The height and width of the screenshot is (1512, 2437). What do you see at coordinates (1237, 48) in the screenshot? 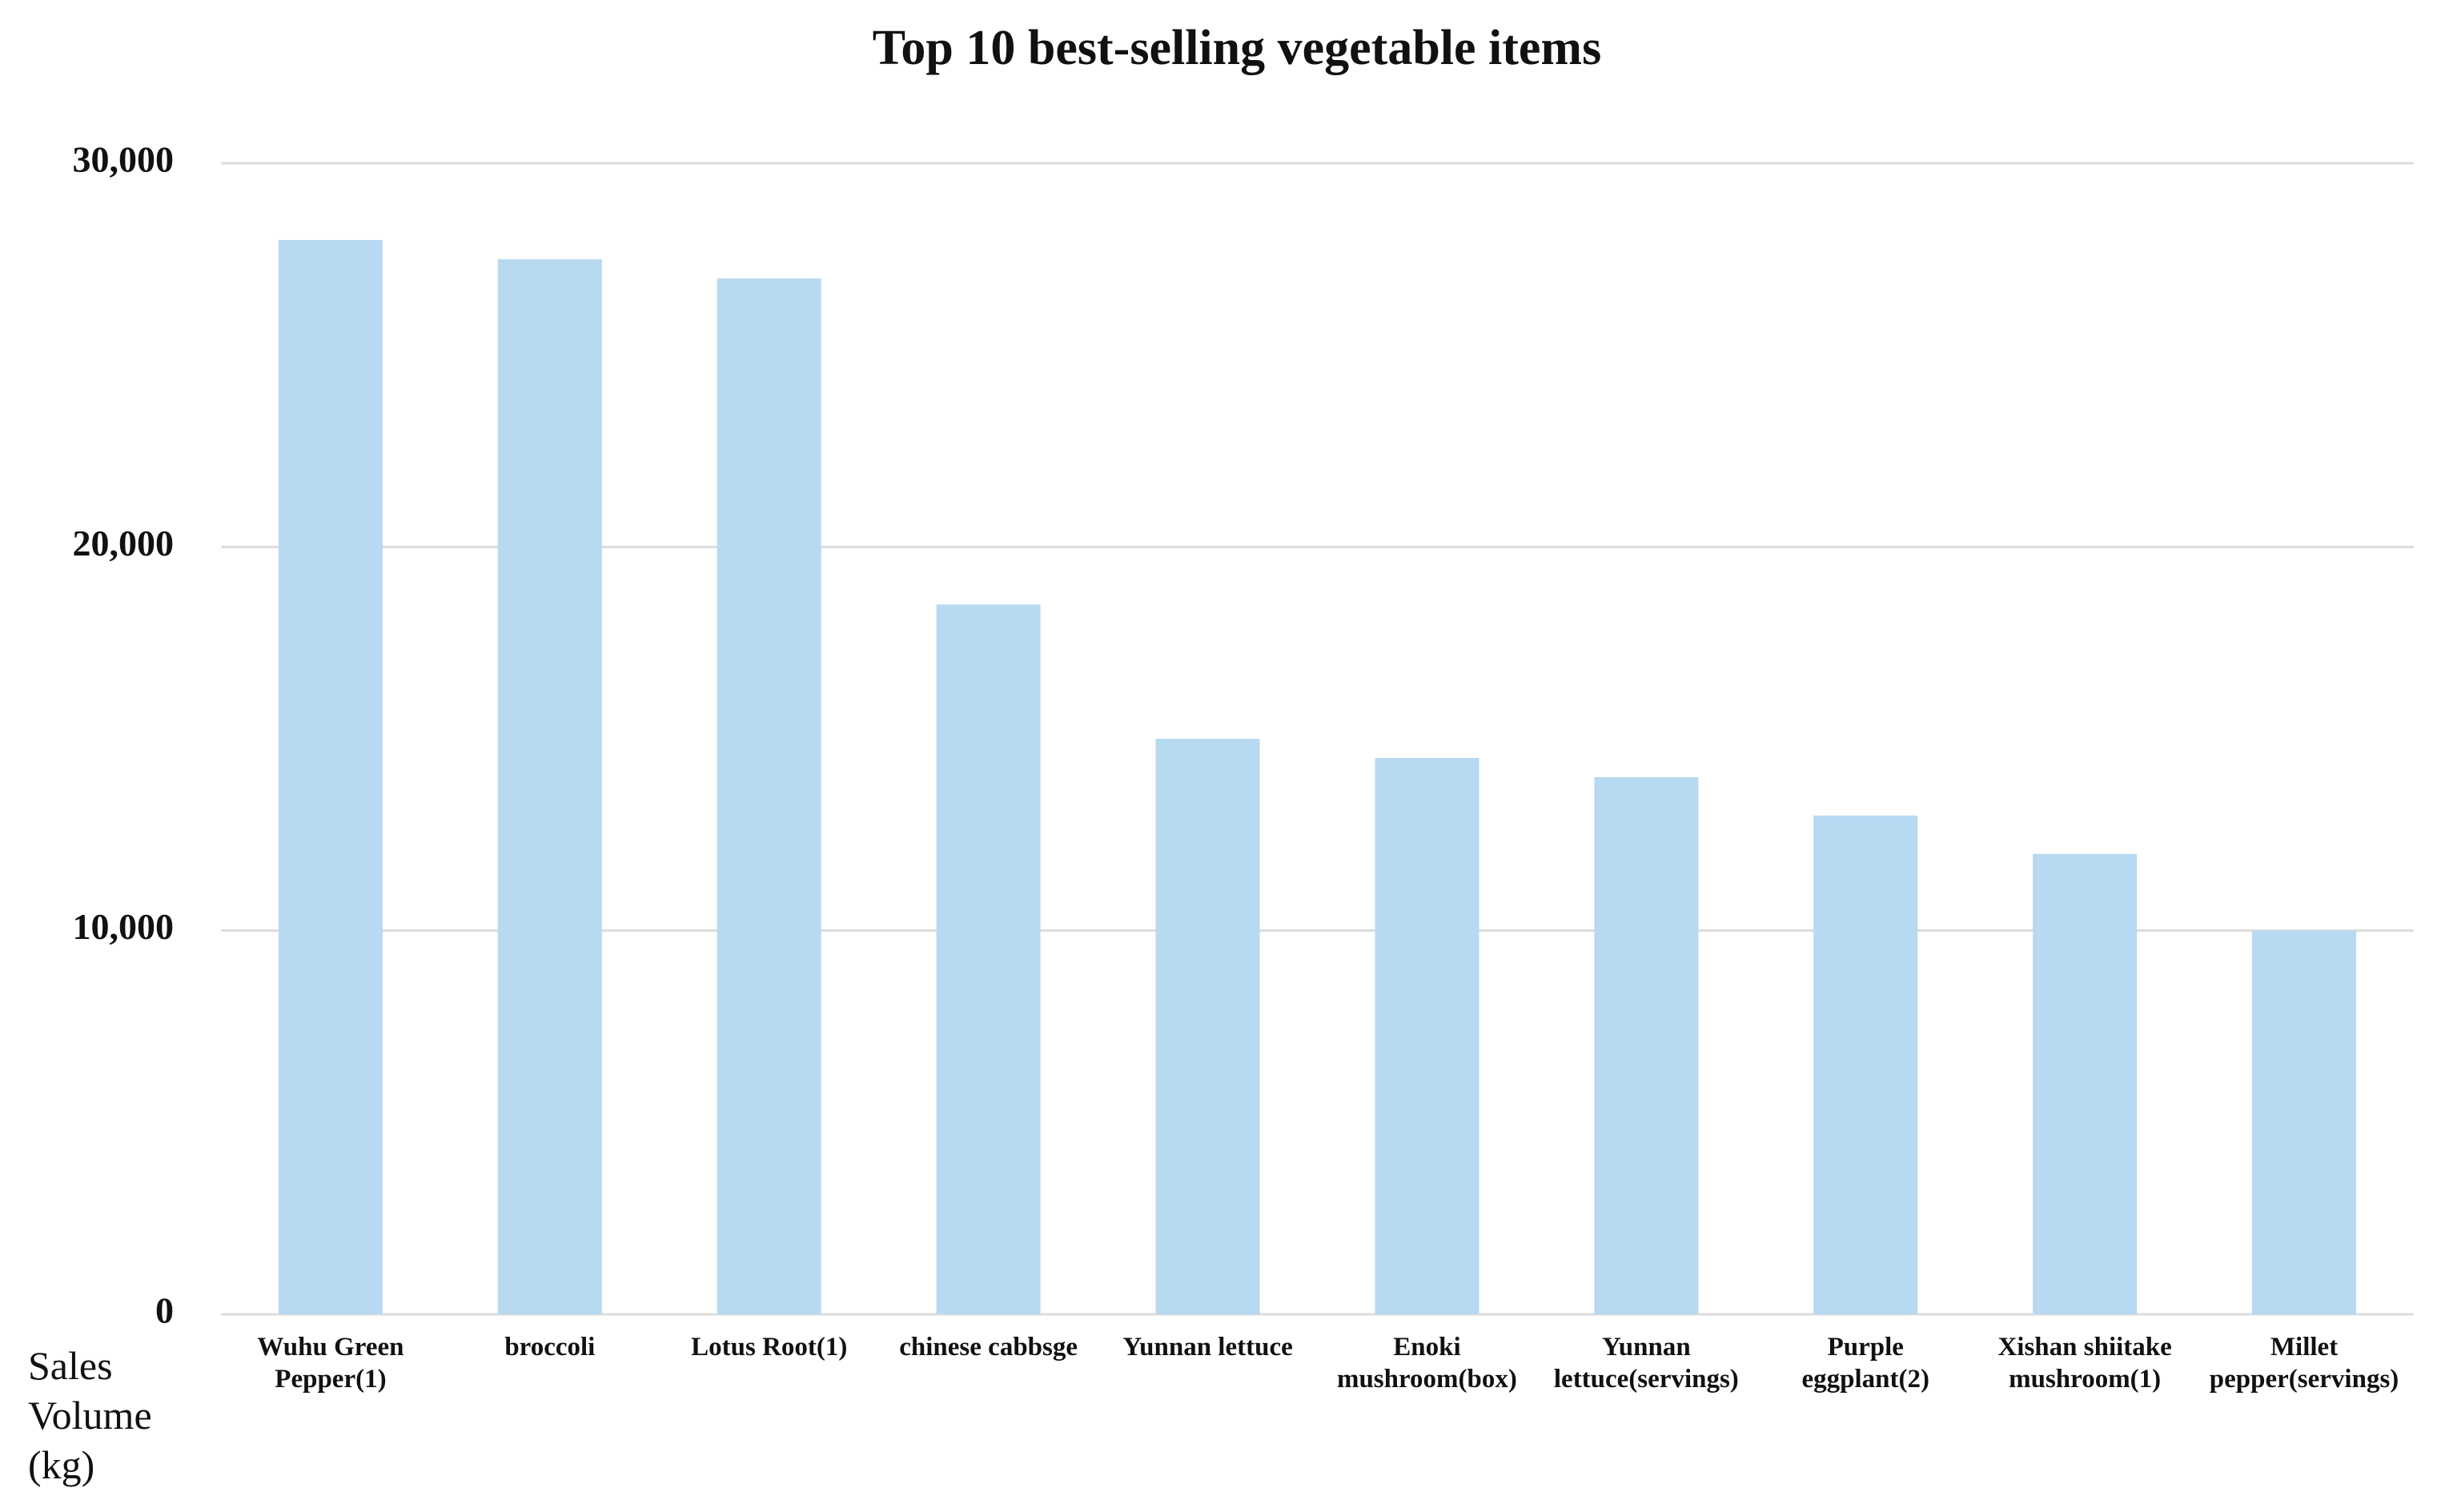
I see `chart-title: Top 10 best-selling vegetable items` at bounding box center [1237, 48].